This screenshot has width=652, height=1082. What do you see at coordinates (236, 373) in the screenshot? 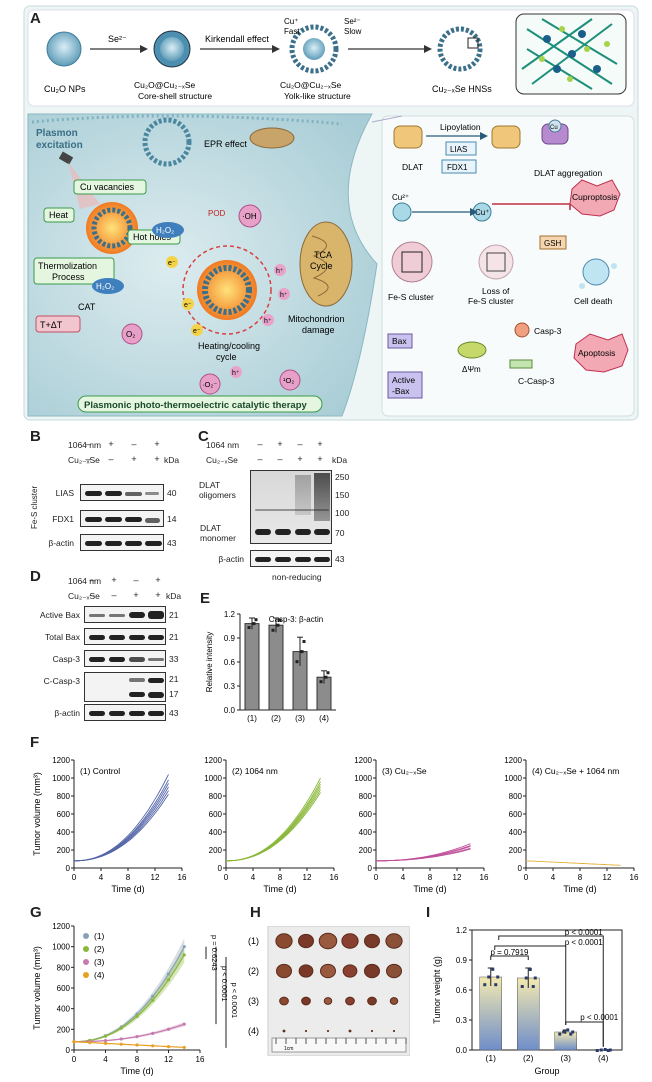
I see `h-mark-4: h⁺` at bounding box center [236, 373].